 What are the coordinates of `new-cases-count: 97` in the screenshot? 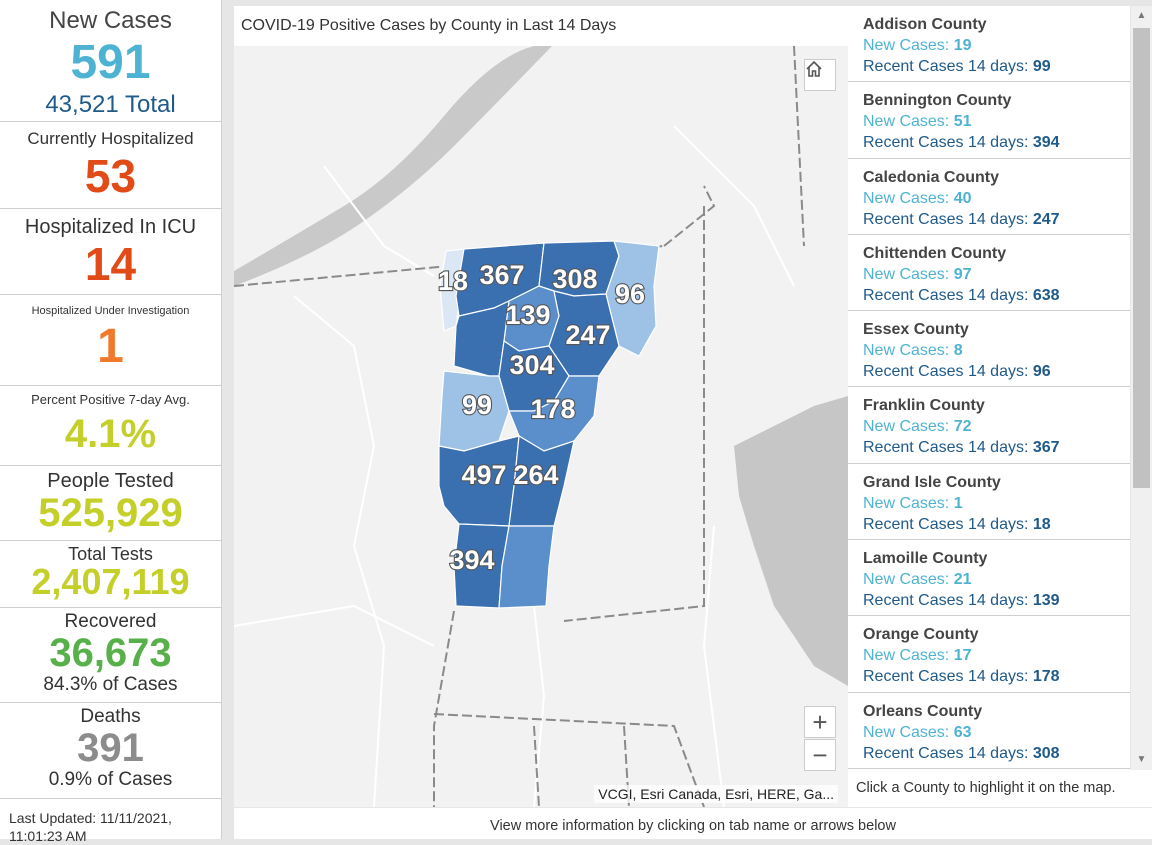 It's located at (962, 274).